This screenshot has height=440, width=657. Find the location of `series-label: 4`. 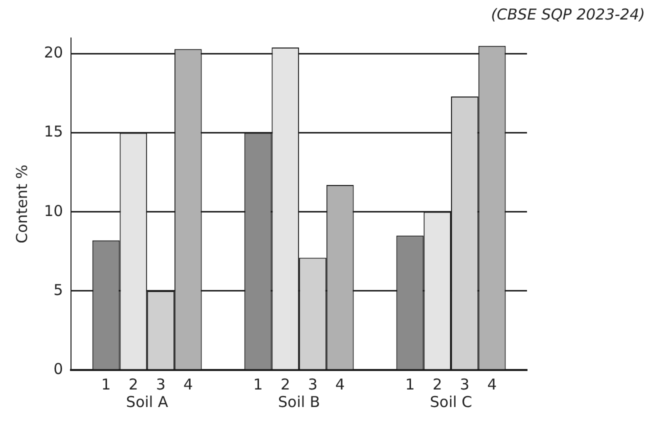

series-label: 4 is located at coordinates (188, 384).